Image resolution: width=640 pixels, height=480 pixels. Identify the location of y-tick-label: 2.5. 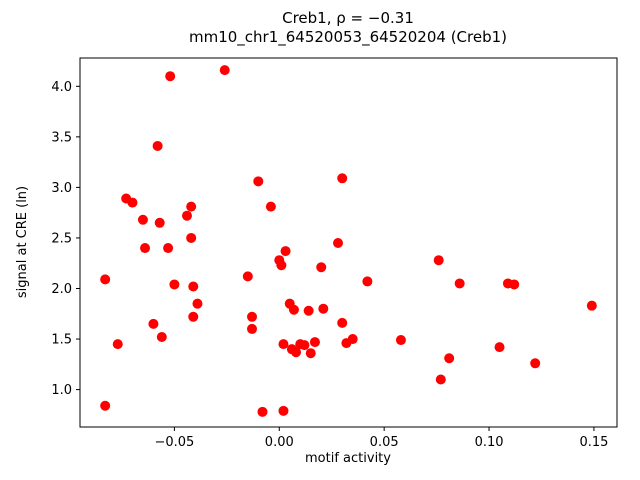
(61, 238).